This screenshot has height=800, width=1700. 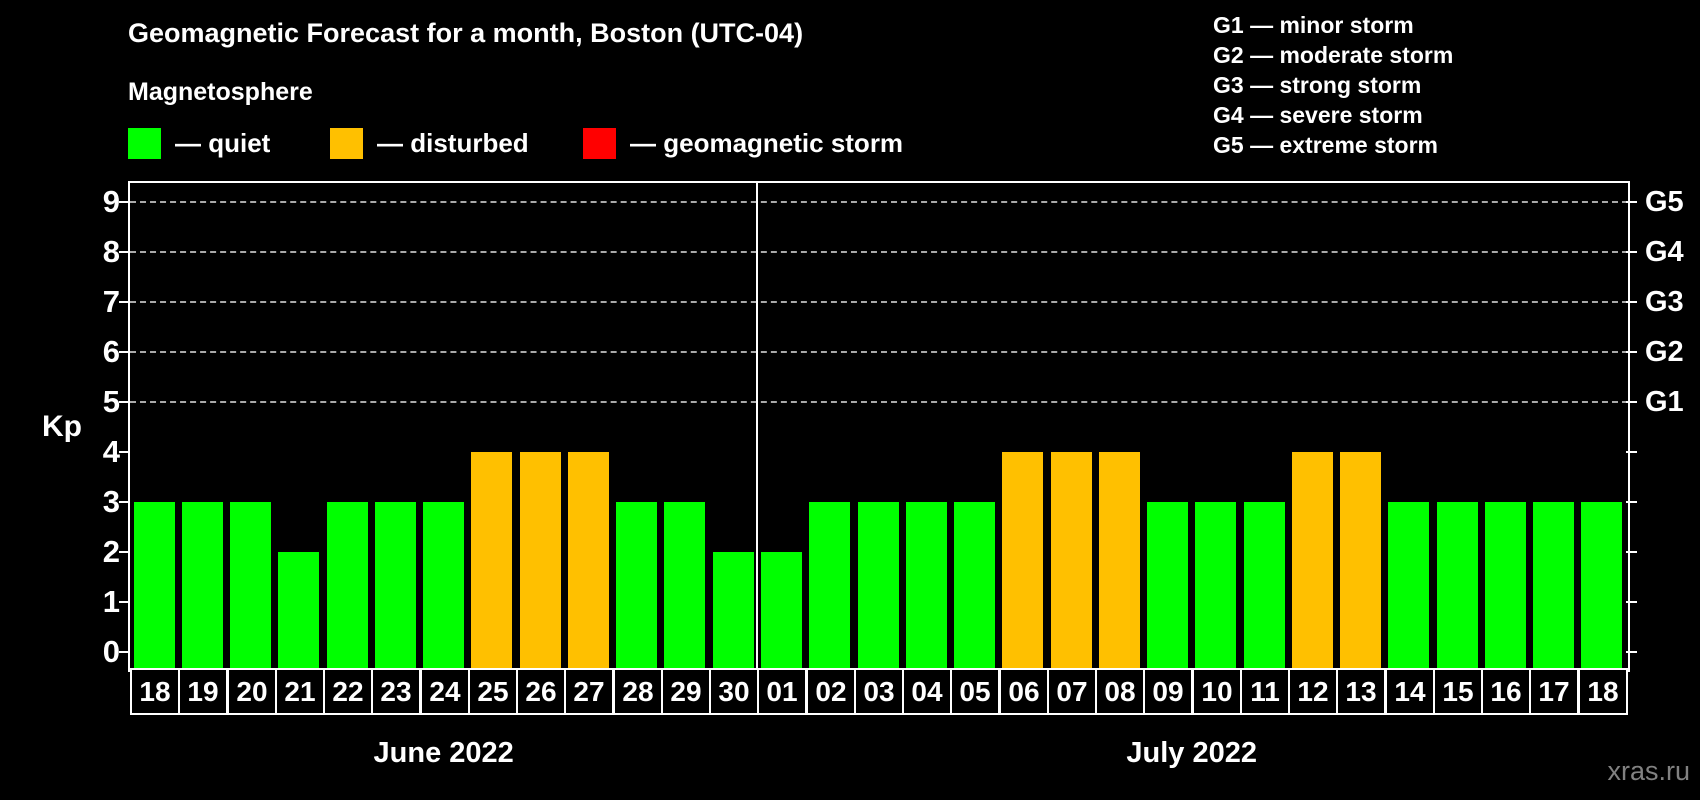 What do you see at coordinates (1333, 55) in the screenshot?
I see `g-legend-line-2: G2 — moderate storm` at bounding box center [1333, 55].